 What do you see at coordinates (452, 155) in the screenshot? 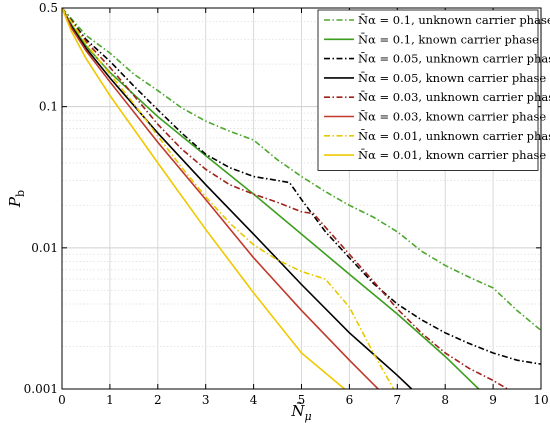
I see `legend-entry-8: N̄α = 0.01, known carrier phase` at bounding box center [452, 155].